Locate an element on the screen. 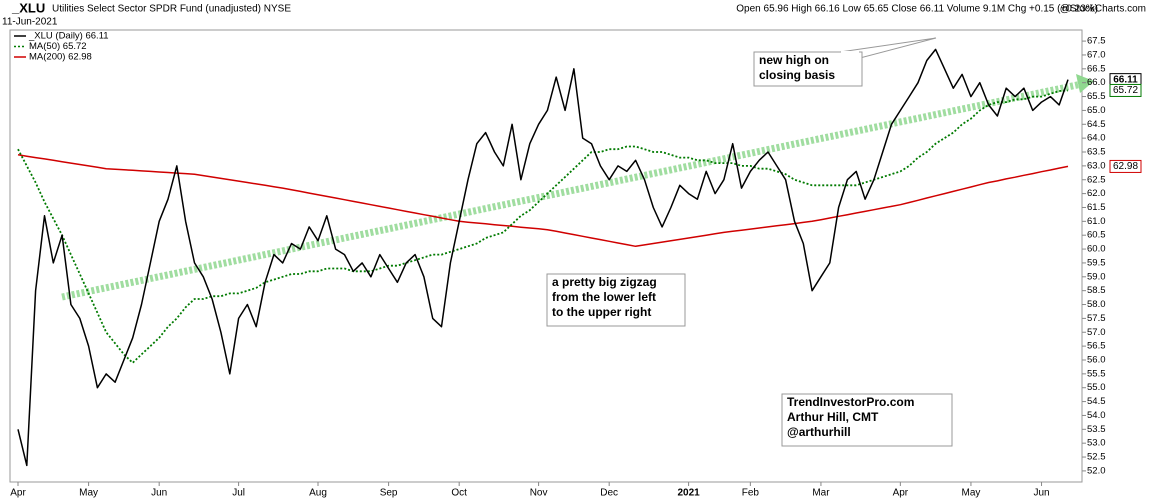 The image size is (1150, 500). y-tick-label: 66.5 is located at coordinates (1096, 68).